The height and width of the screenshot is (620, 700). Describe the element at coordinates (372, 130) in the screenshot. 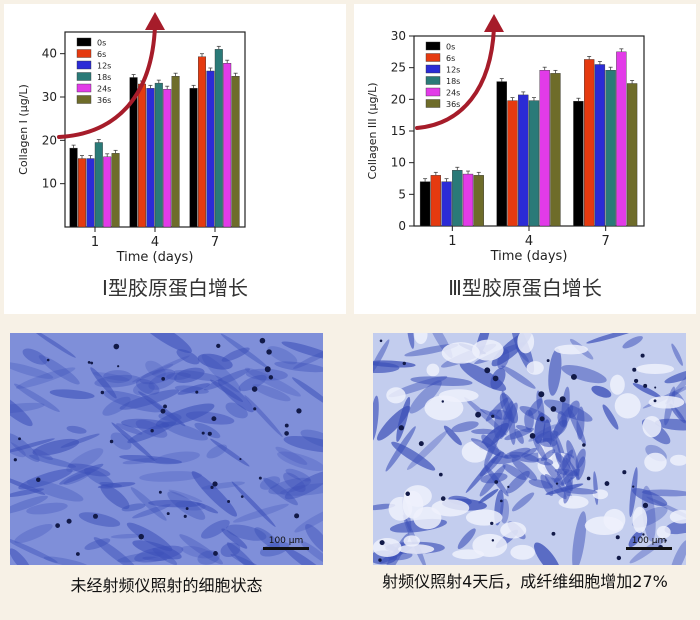

I see `y-axis-label: Collagen III (μg/L)` at that location.